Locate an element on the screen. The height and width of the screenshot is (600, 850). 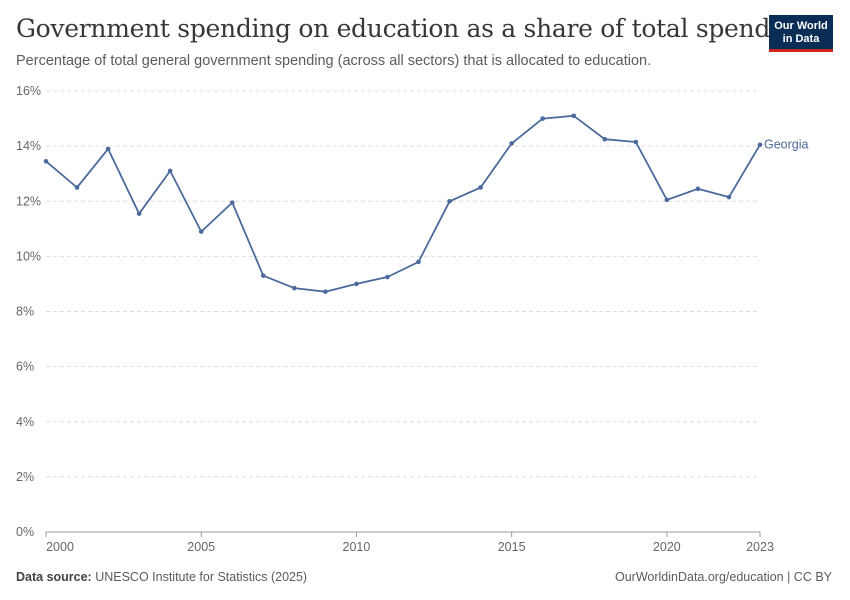
y-tick-label: 2% is located at coordinates (25, 477).